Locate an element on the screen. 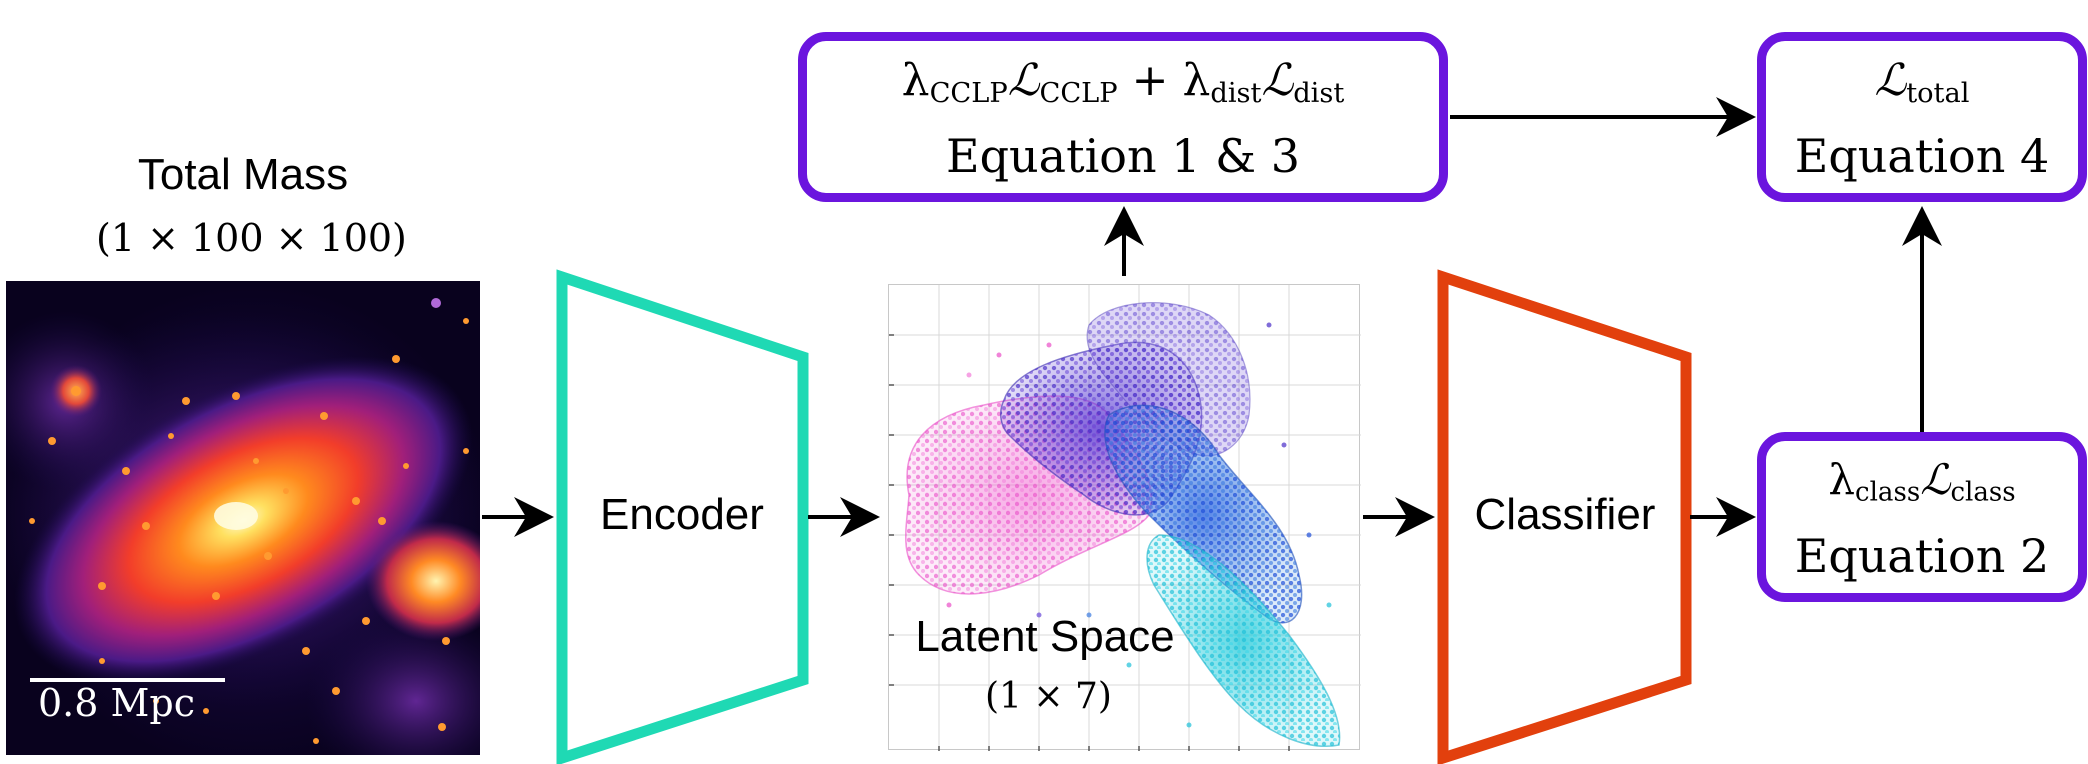  cclp-dist-formula: λCCLPℒCCLP + λdistℒdist is located at coordinates (1123, 82).